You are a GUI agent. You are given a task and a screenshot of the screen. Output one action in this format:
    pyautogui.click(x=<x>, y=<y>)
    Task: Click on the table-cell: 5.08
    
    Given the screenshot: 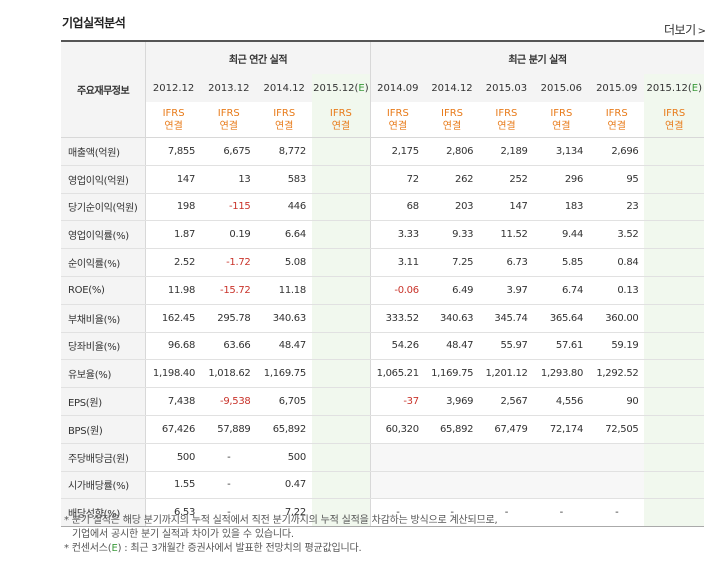 What is the action you would take?
    pyautogui.click(x=284, y=262)
    